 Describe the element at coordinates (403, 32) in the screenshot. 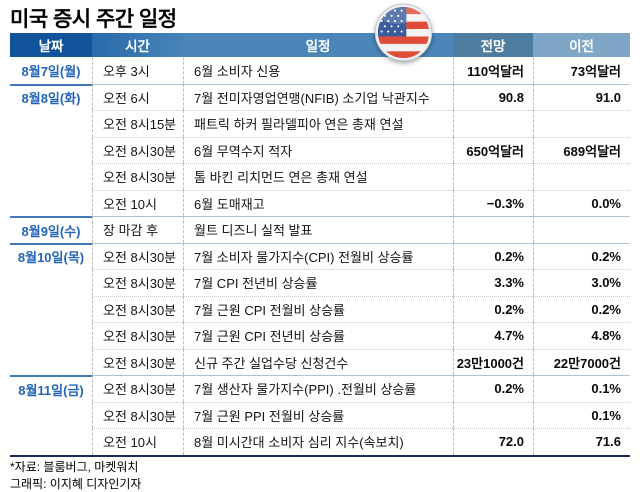

I see `us-flag-icon` at that location.